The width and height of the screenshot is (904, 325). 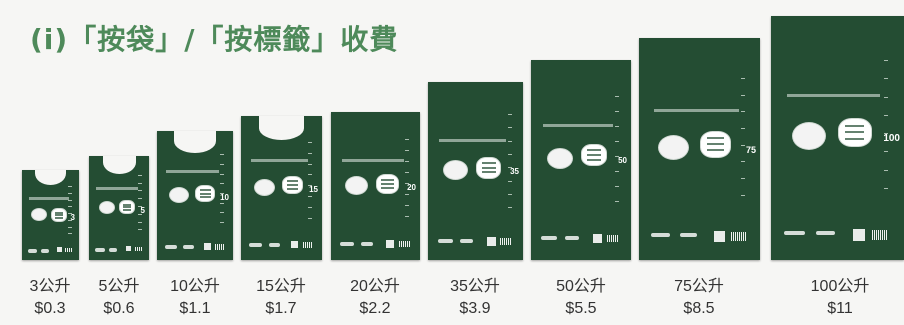 I want to click on bag-size-label: 3公升, so click(x=50, y=286).